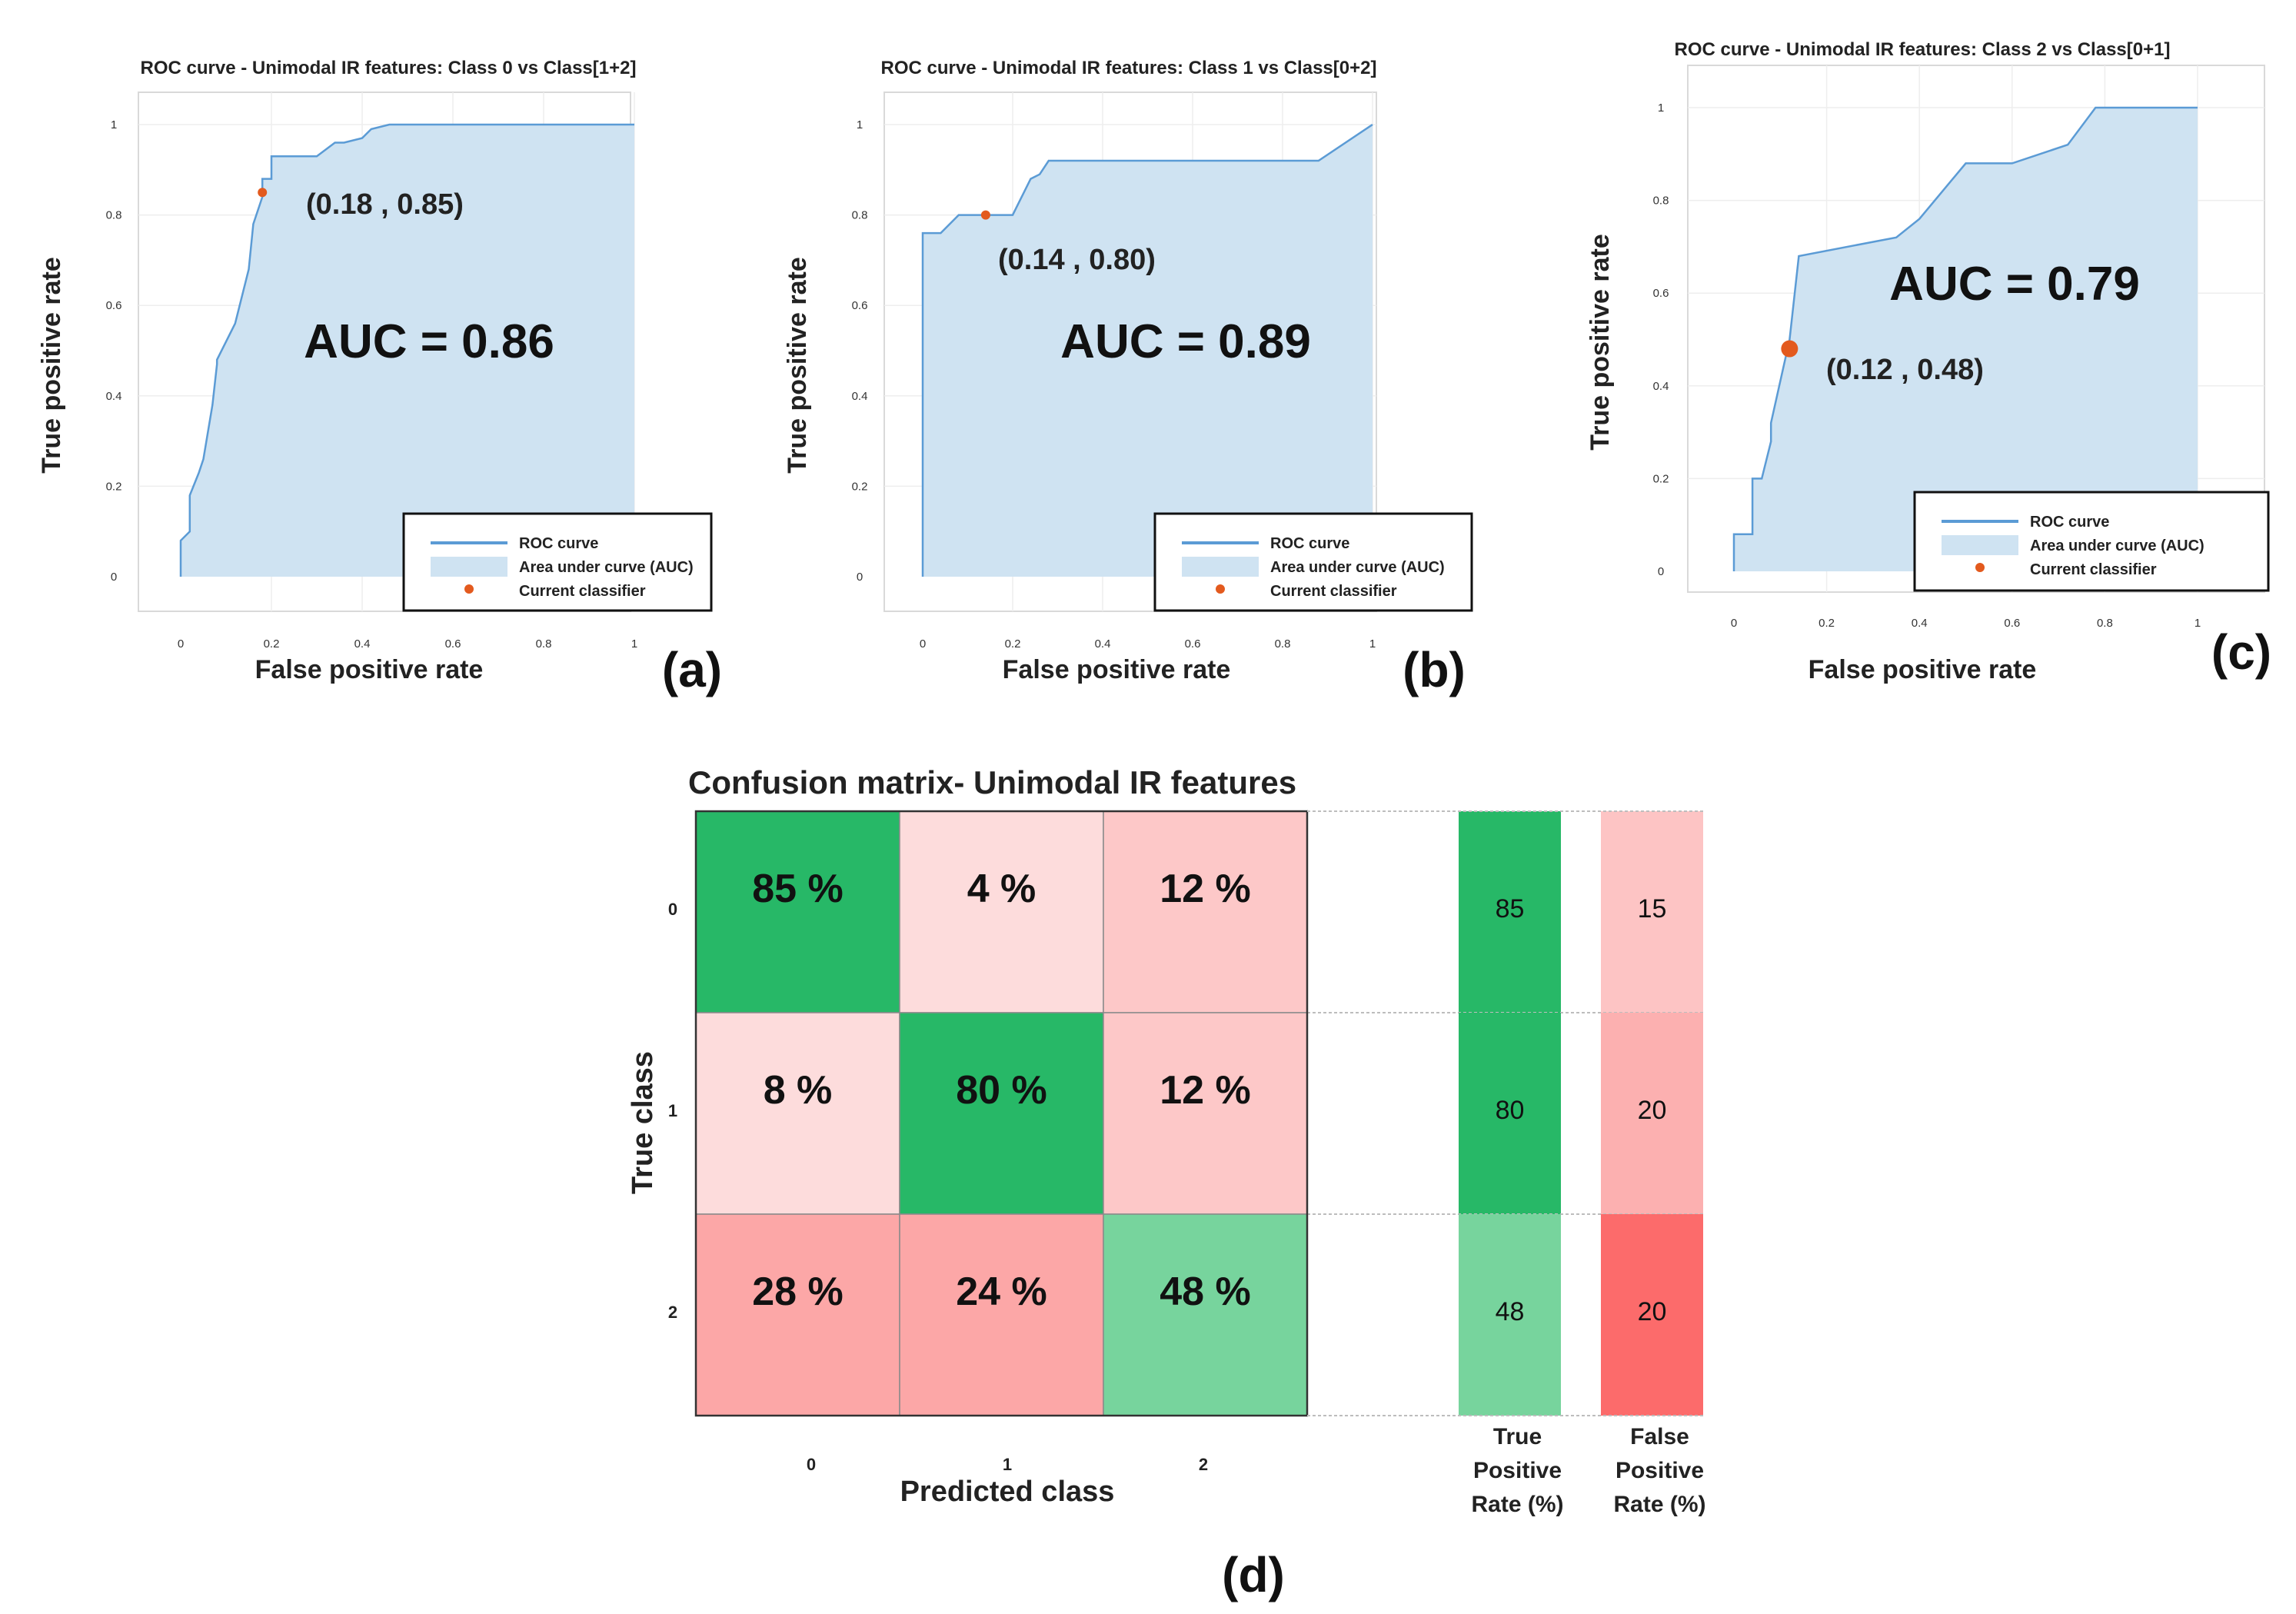  What do you see at coordinates (1007, 1492) in the screenshot?
I see `x-axis-label: Predicted class` at bounding box center [1007, 1492].